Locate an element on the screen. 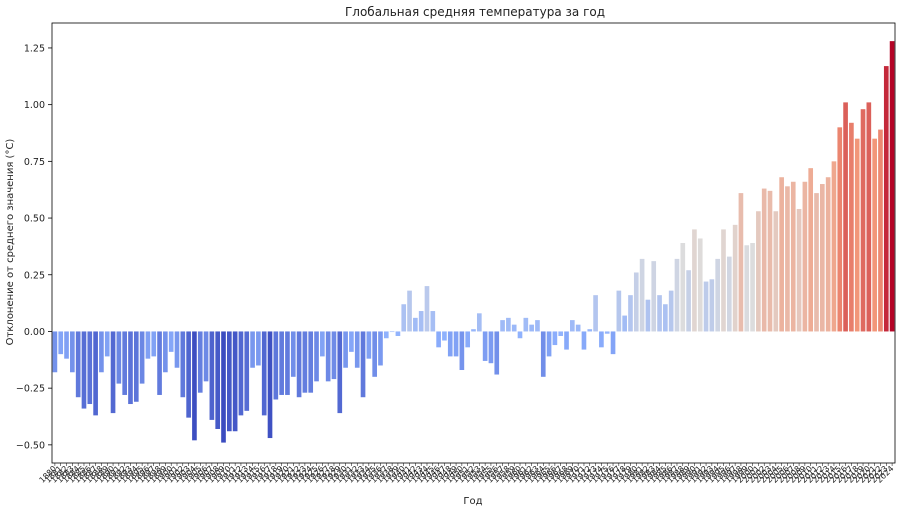 The width and height of the screenshot is (900, 516). bar-1919 is located at coordinates (281, 363).